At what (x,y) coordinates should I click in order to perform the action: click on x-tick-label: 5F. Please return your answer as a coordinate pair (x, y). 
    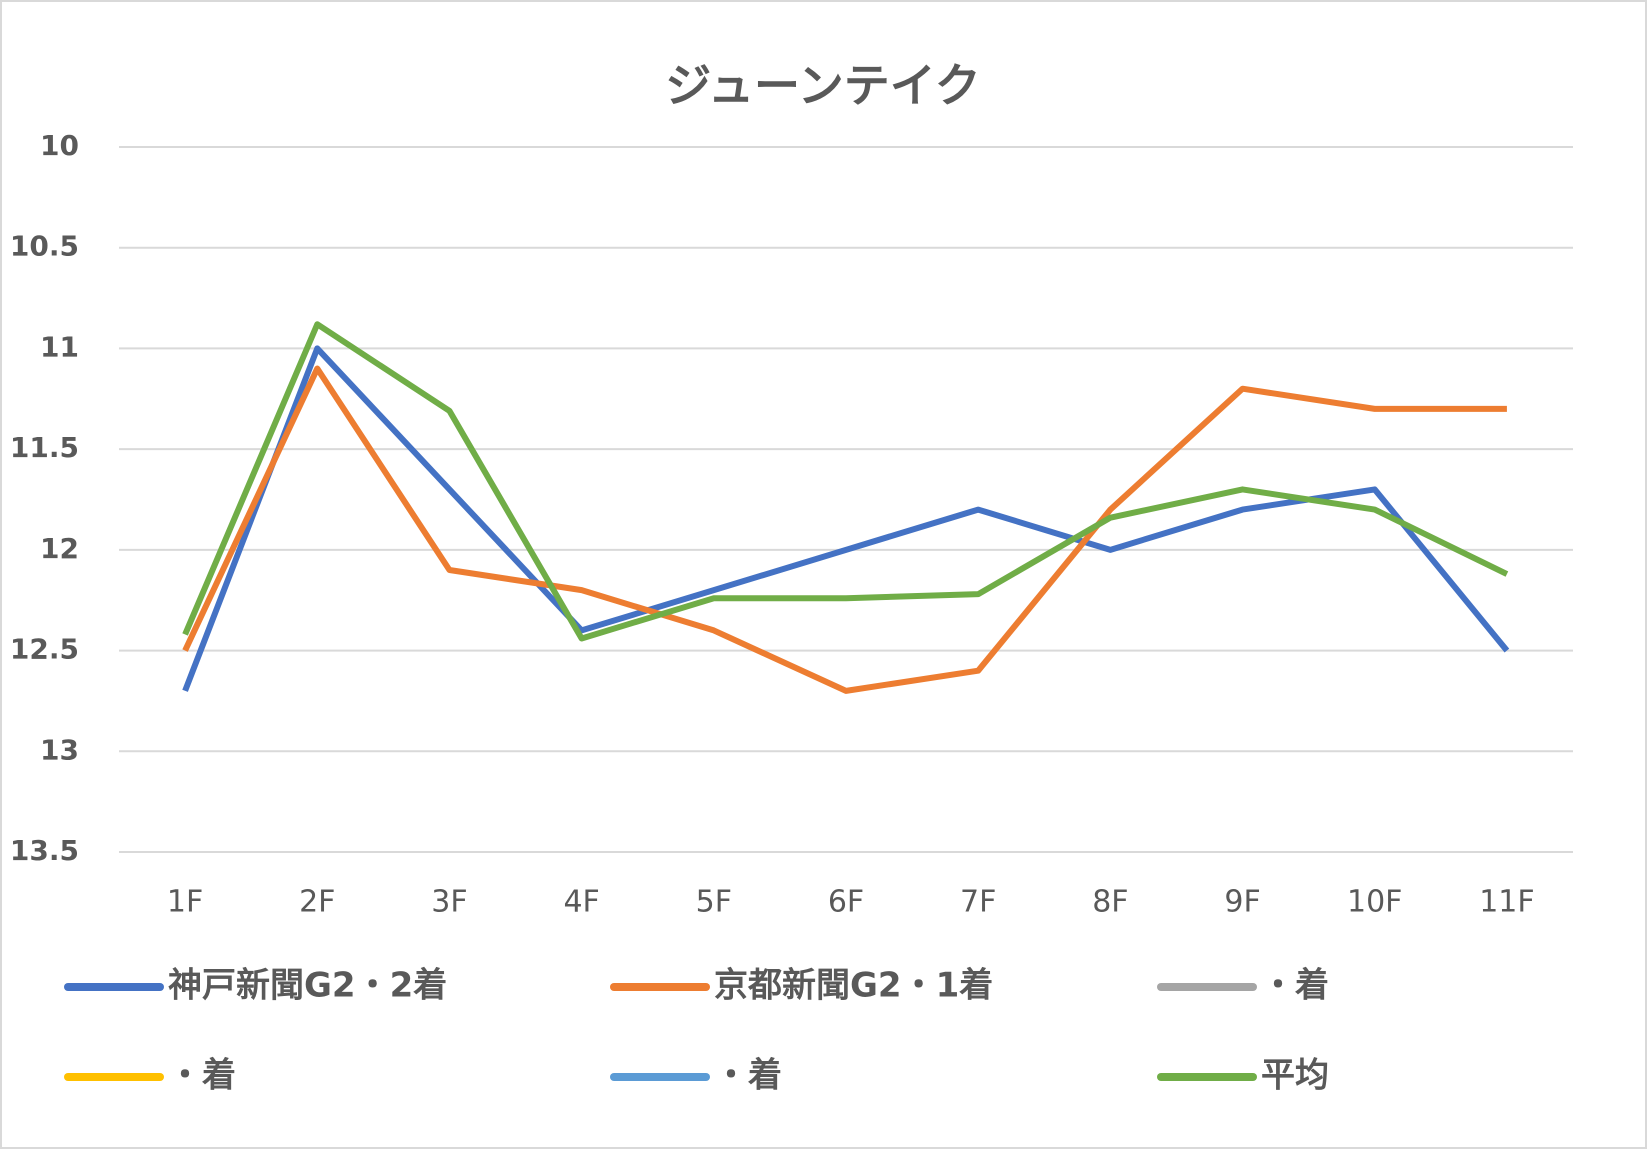
    Looking at the image, I should click on (714, 902).